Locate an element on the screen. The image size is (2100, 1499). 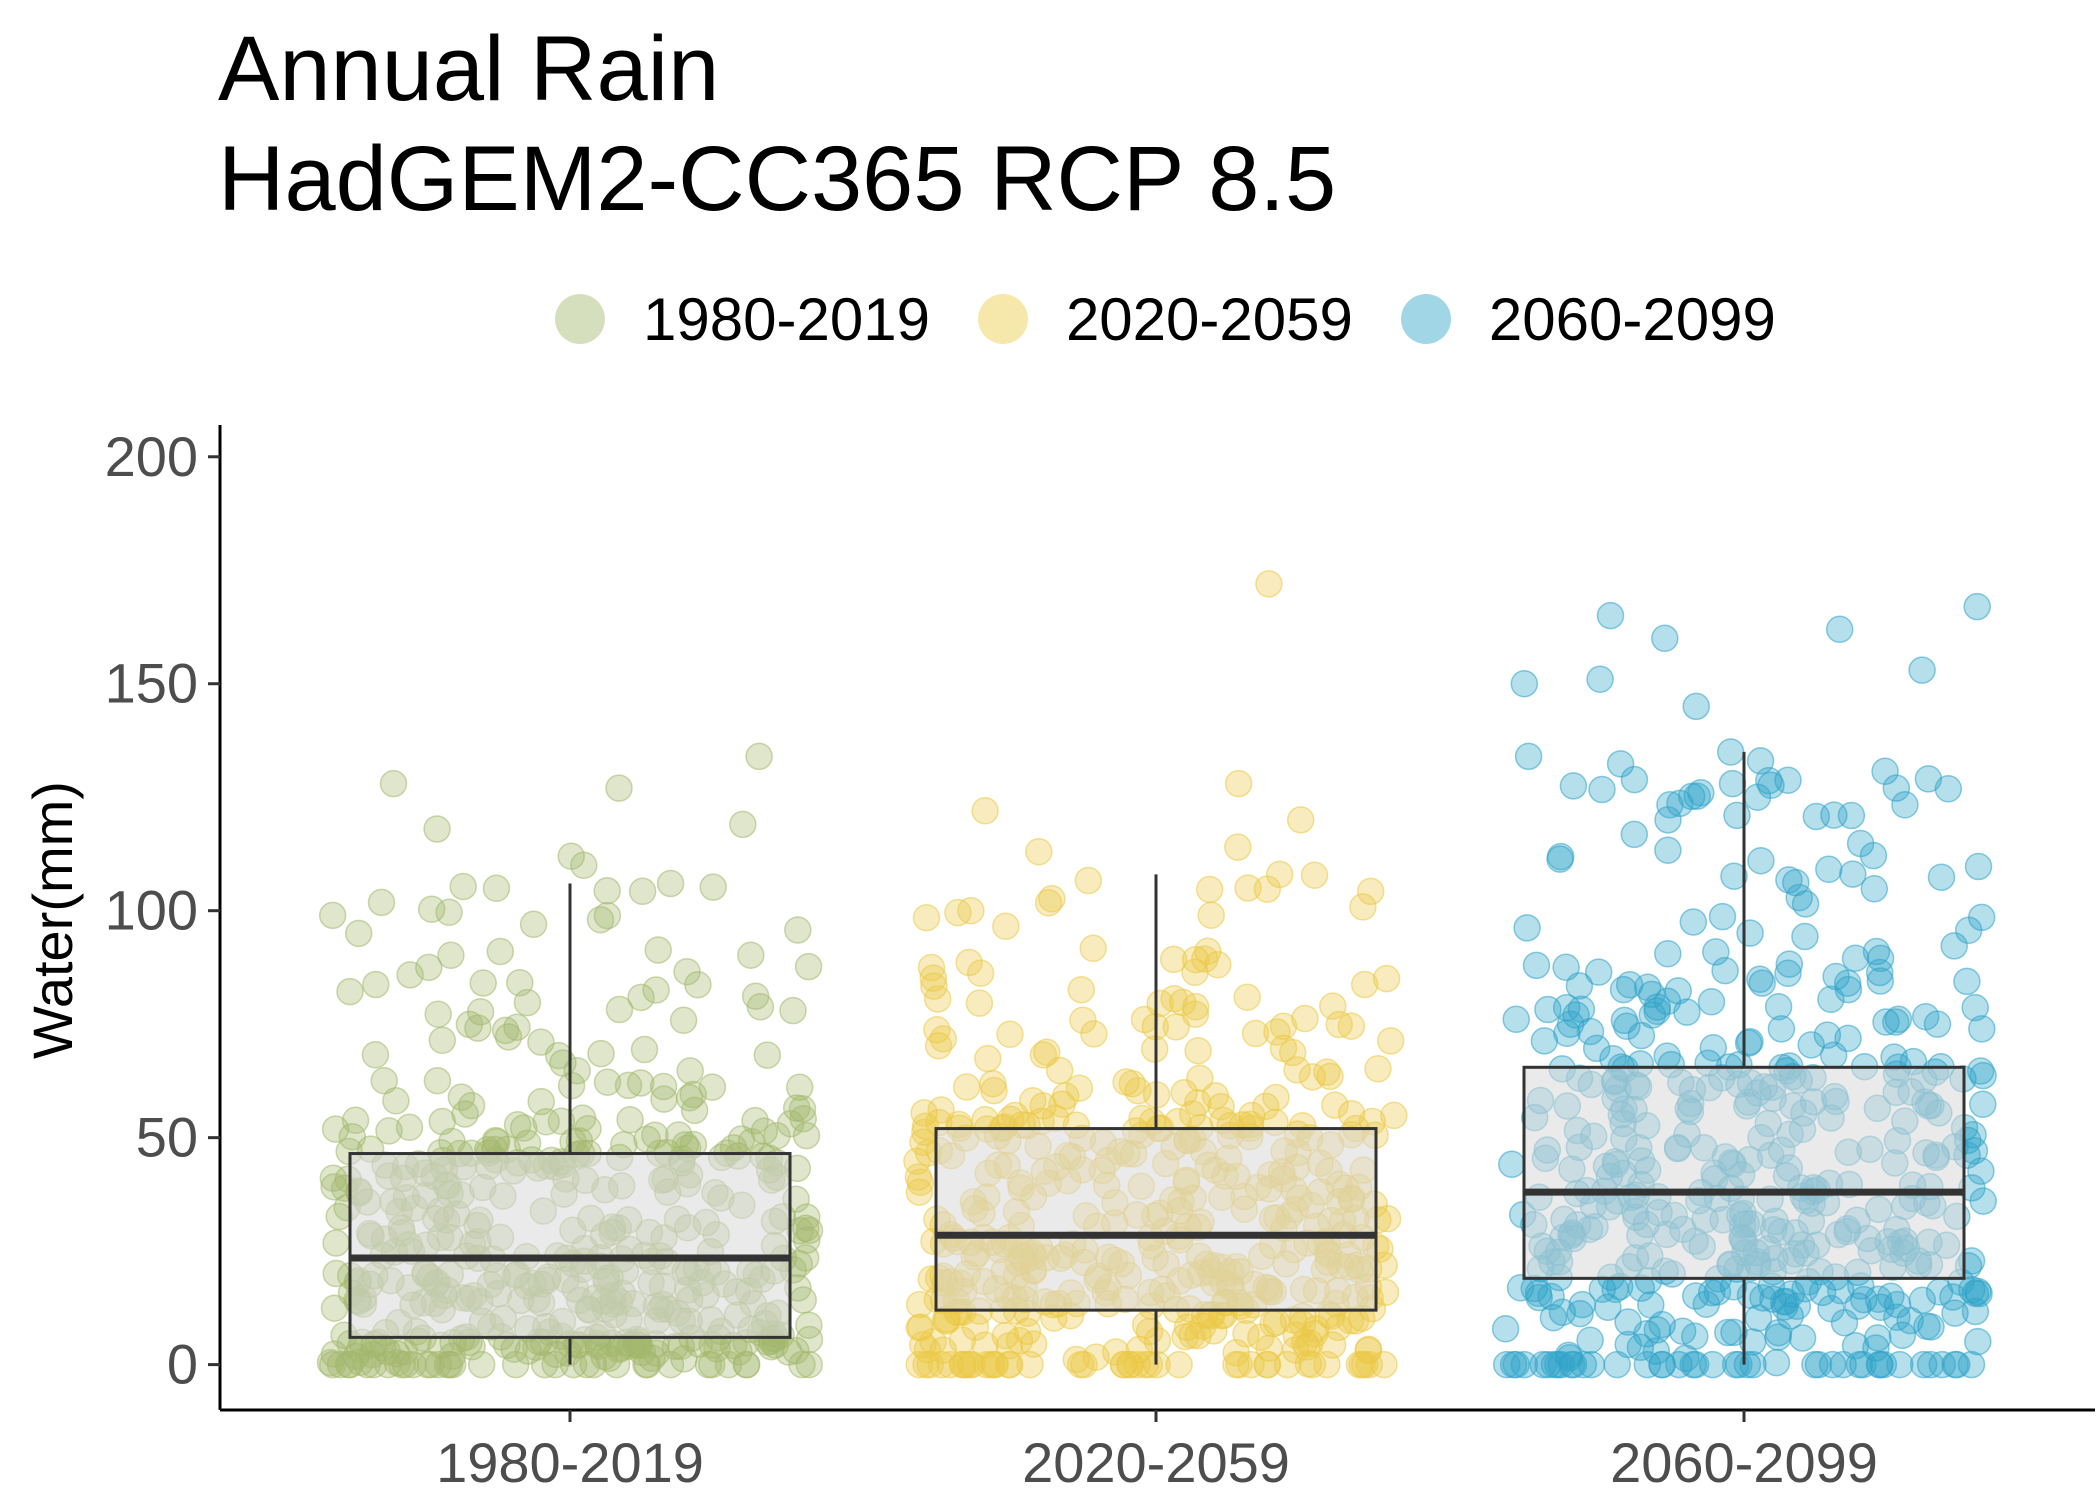
legend-item-2020-2059: 2020-2059 is located at coordinates (1165, 319).